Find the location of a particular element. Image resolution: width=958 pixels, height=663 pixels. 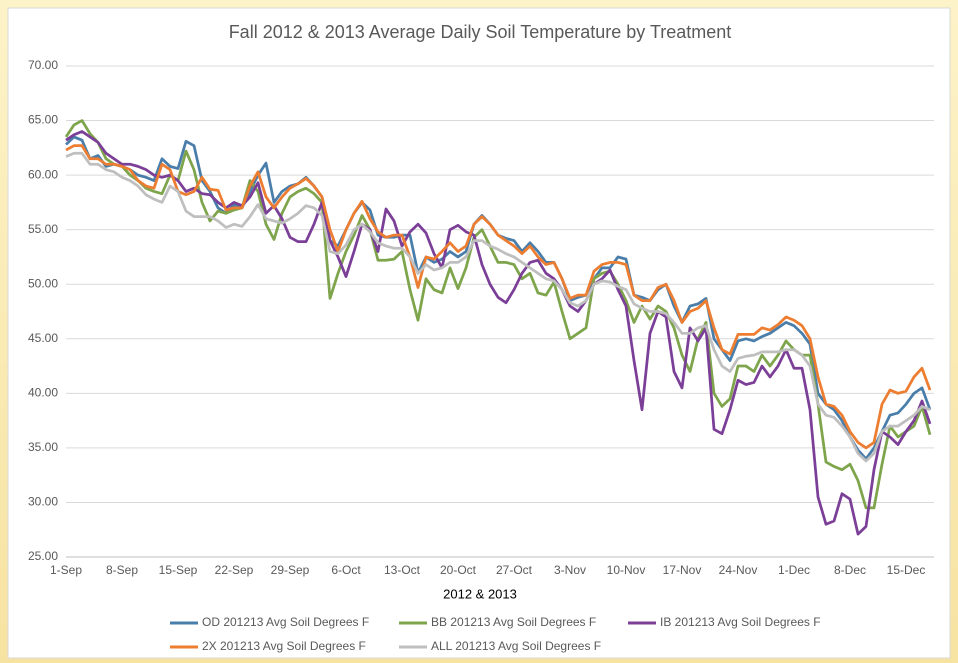

x-tick-label: 24-Nov is located at coordinates (738, 570).